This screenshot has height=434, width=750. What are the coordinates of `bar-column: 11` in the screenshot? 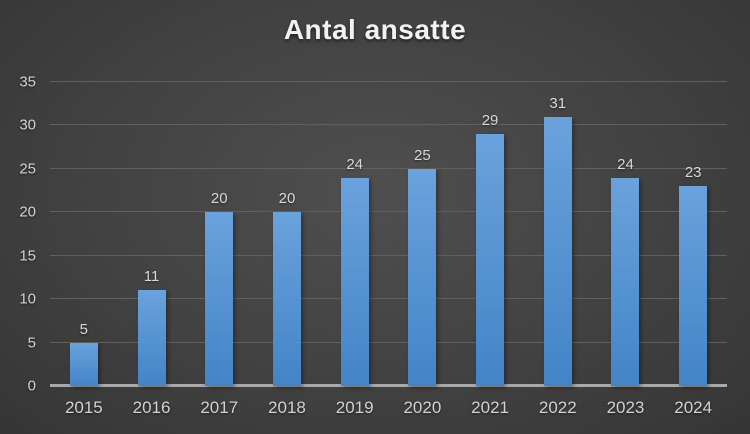 It's located at (152, 234).